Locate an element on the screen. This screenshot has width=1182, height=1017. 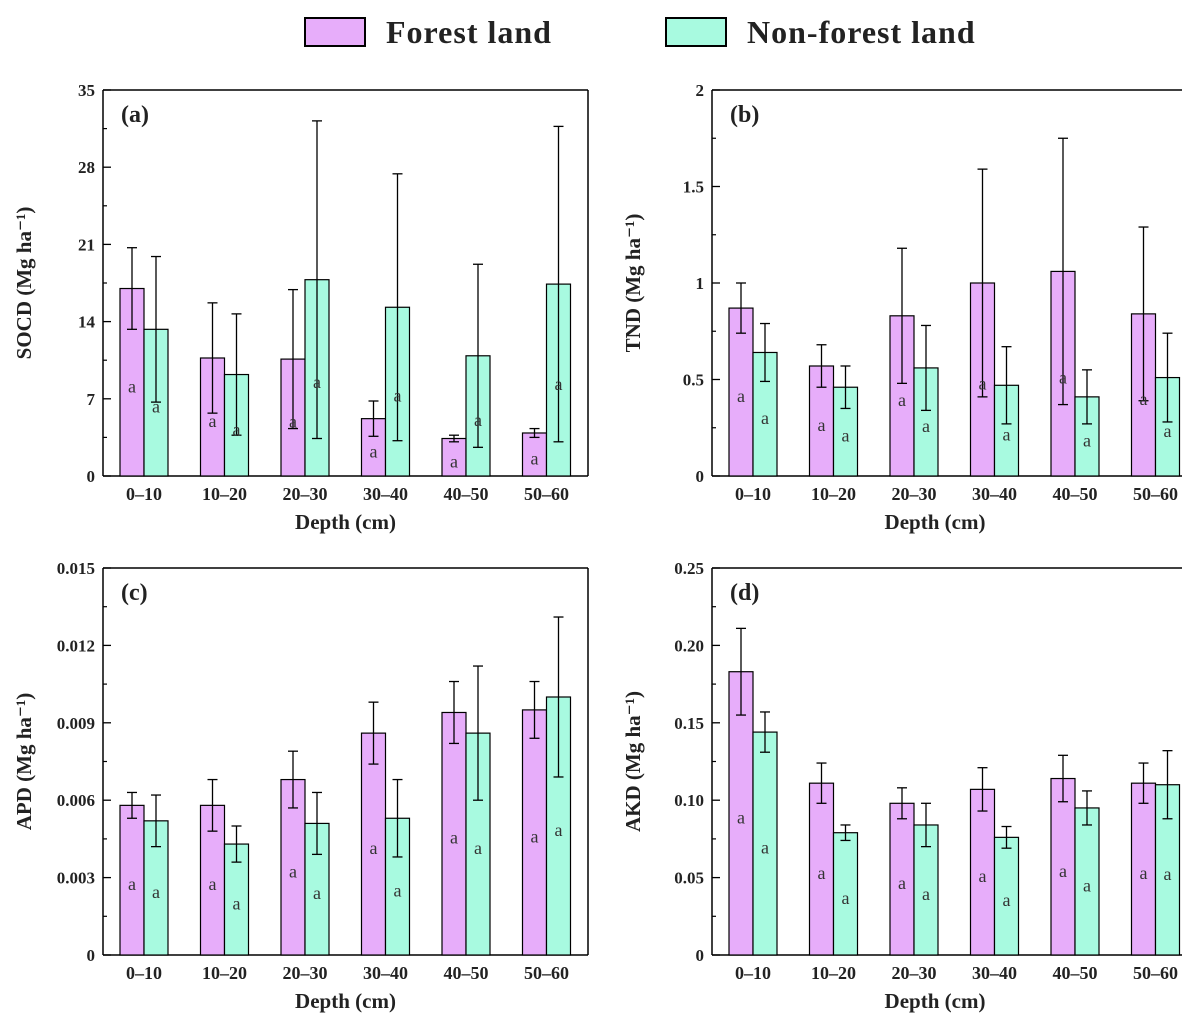
y-tick-label: 2 is located at coordinates (700, 90).